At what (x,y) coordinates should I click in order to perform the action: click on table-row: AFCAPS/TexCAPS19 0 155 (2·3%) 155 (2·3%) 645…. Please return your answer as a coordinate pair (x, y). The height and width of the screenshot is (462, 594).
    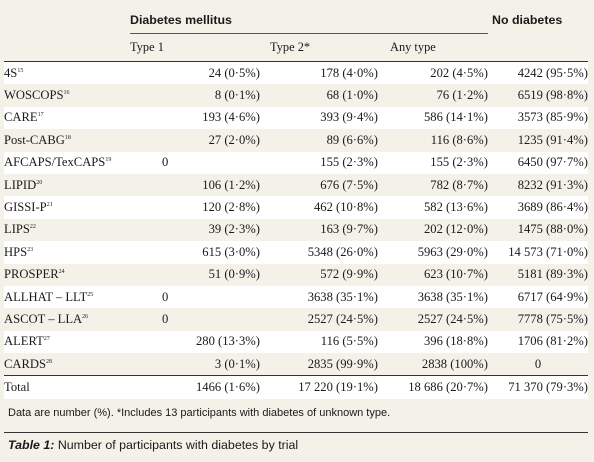
    Looking at the image, I should click on (296, 162).